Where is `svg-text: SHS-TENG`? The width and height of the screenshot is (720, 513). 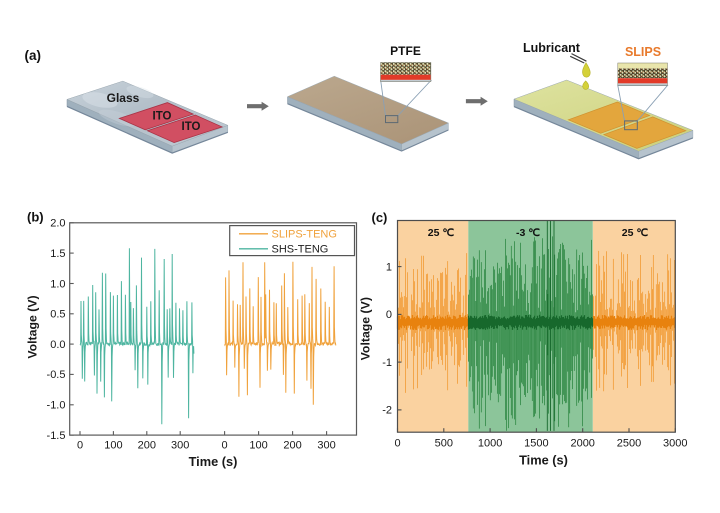
svg-text: SHS-TENG is located at coordinates (300, 250).